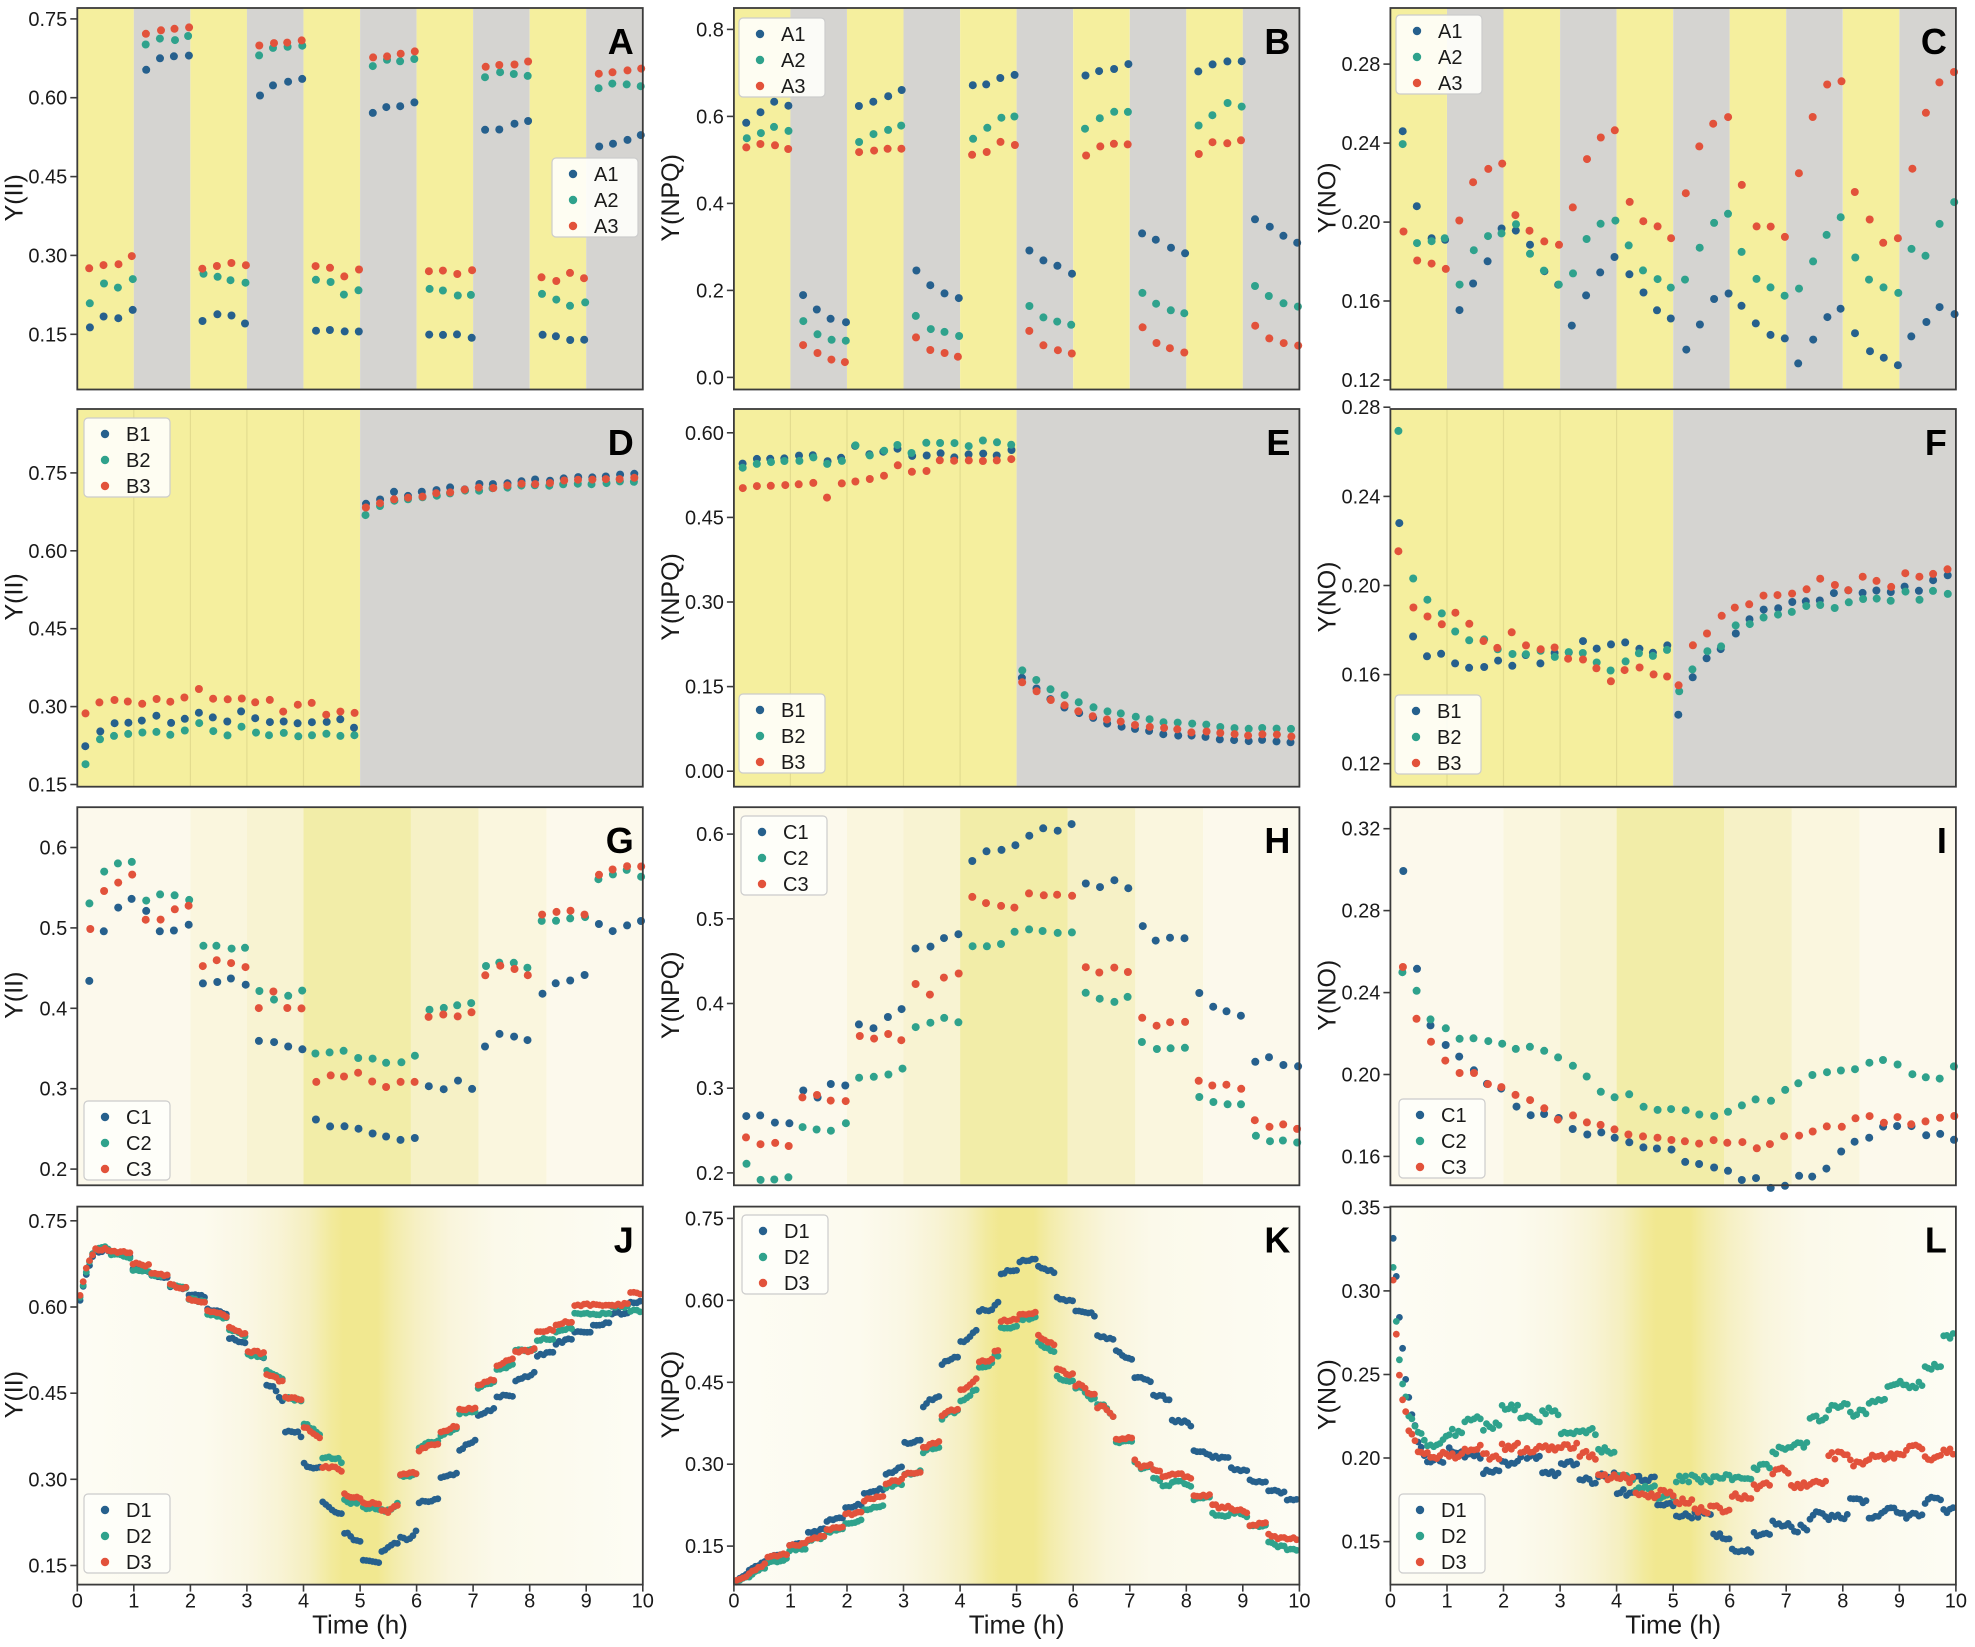  What do you see at coordinates (1277, 1240) in the screenshot?
I see `svg-text: K` at bounding box center [1277, 1240].